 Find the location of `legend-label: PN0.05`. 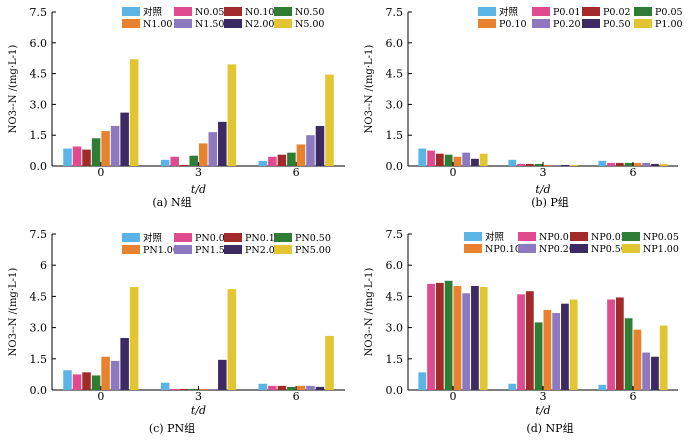

legend-label: PN0.05 is located at coordinates (213, 238).